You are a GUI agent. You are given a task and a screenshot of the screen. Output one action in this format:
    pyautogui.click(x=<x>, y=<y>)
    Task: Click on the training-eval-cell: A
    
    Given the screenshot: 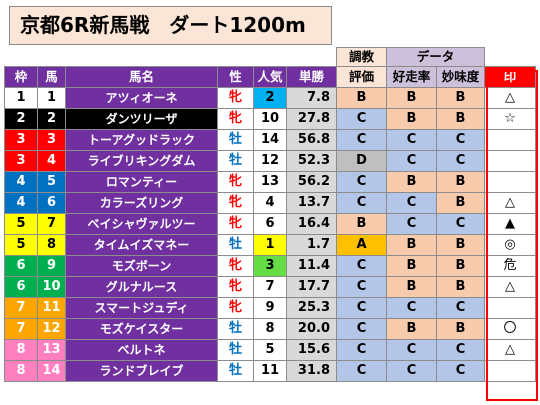 What is the action you would take?
    pyautogui.click(x=361, y=245)
    